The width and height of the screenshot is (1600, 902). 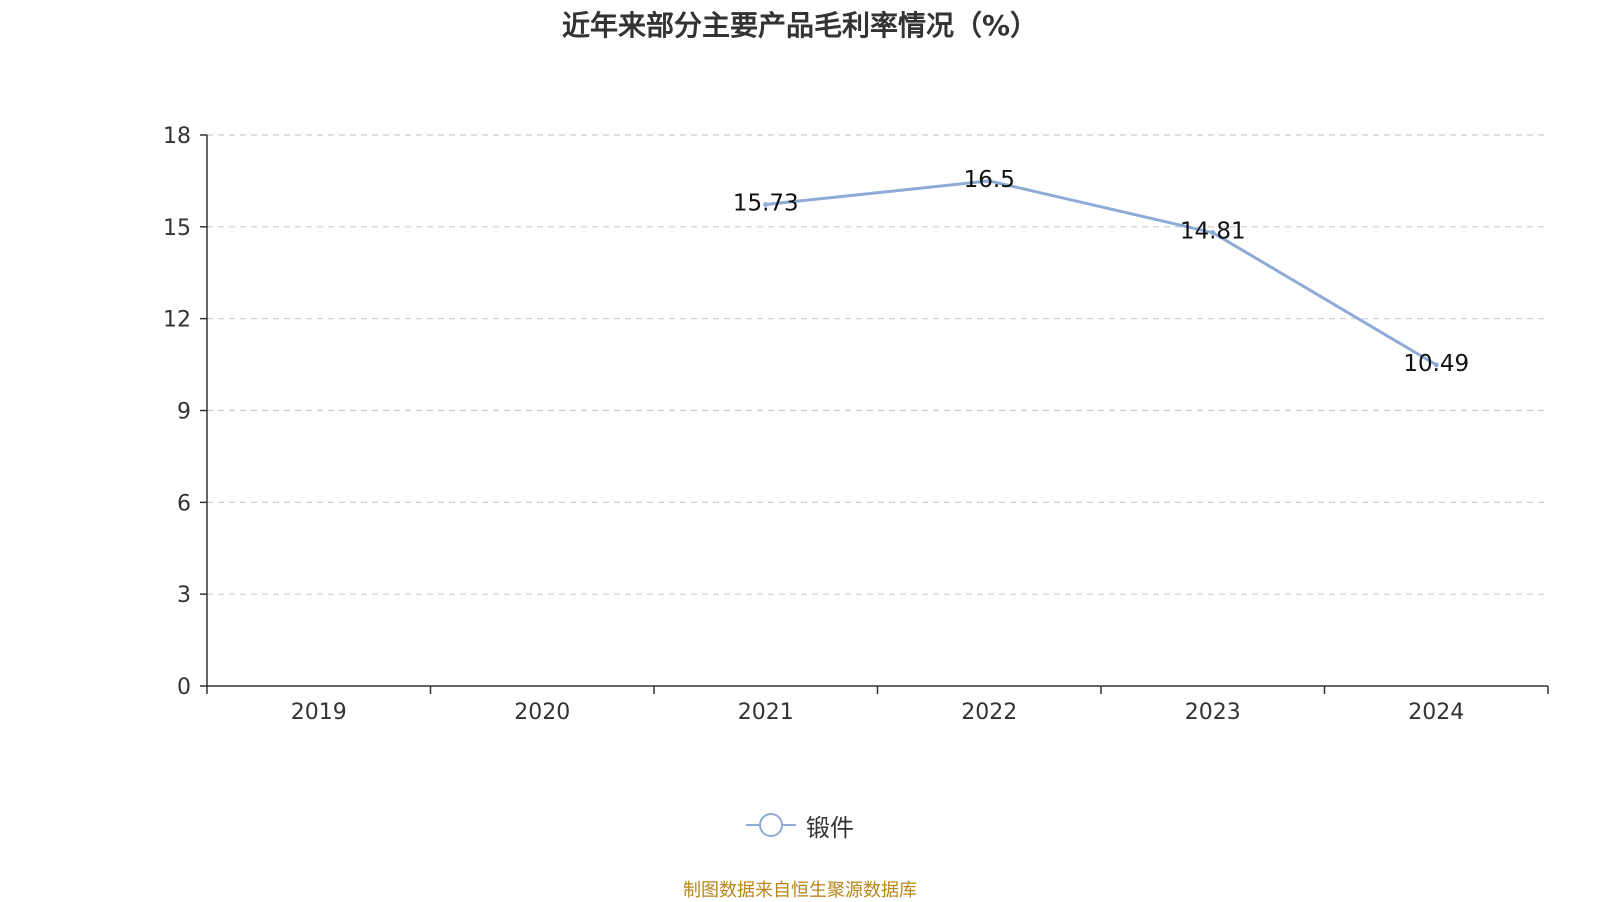 I want to click on x-tick-label: 2019, so click(x=319, y=712).